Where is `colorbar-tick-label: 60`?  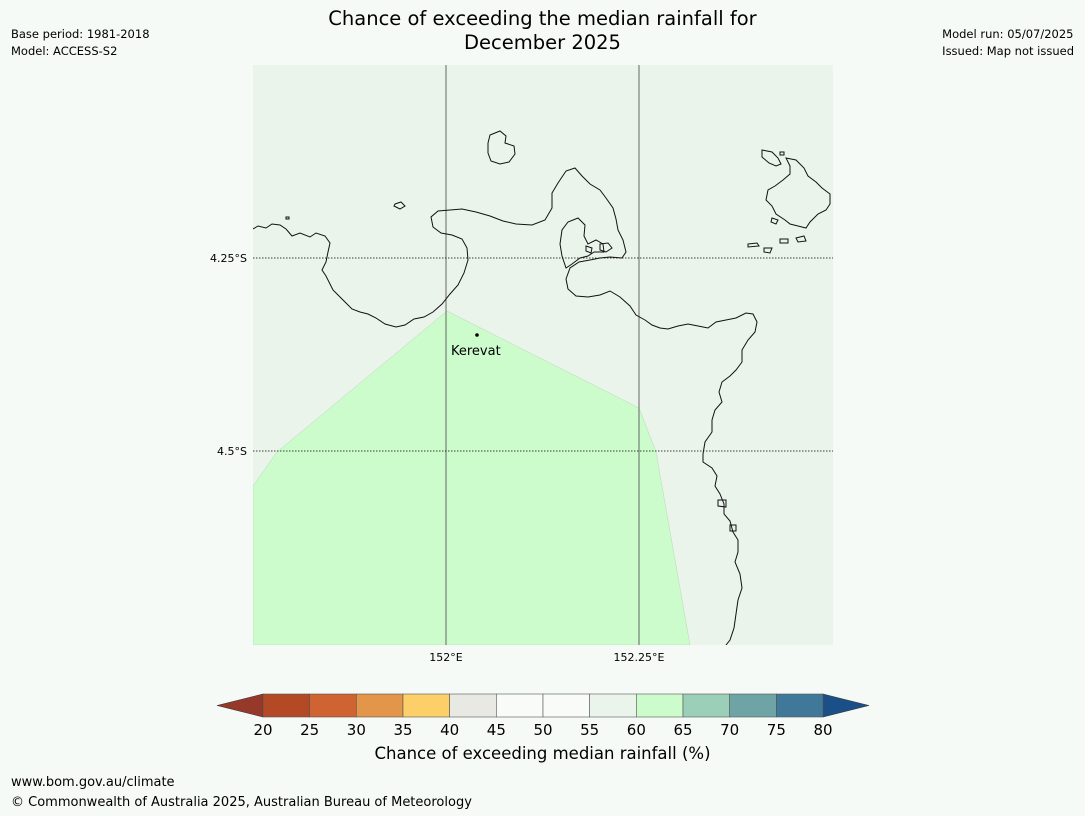
colorbar-tick-label: 60 is located at coordinates (636, 730).